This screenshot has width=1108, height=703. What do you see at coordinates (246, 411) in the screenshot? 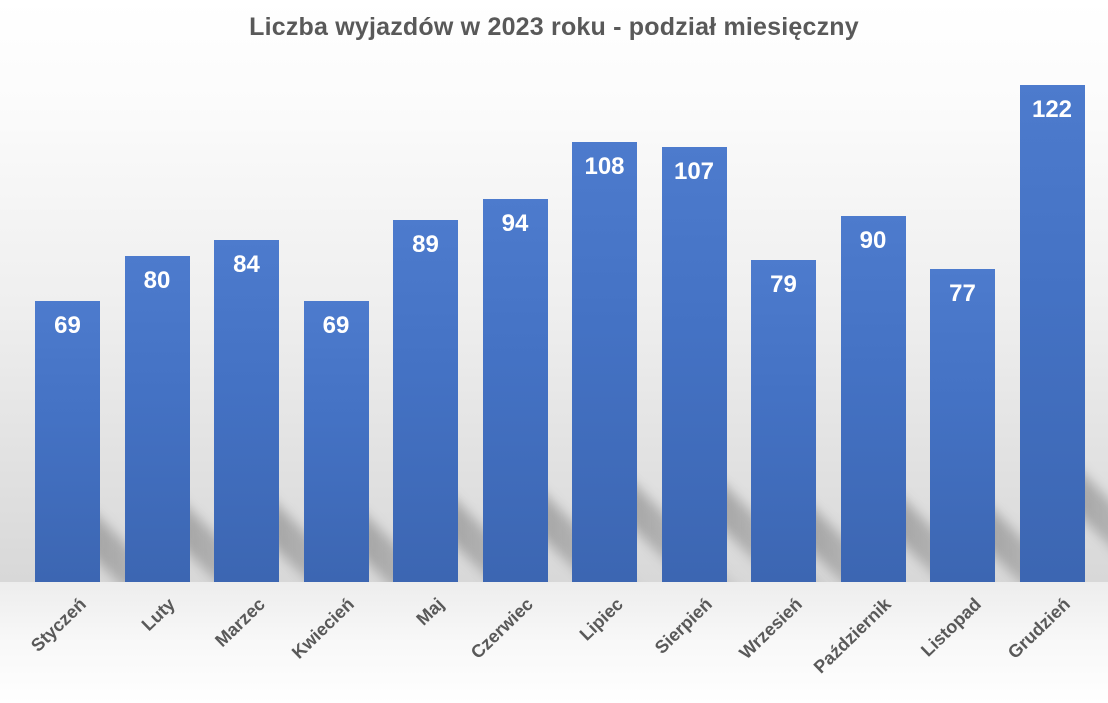
I see `bar: 84` at bounding box center [246, 411].